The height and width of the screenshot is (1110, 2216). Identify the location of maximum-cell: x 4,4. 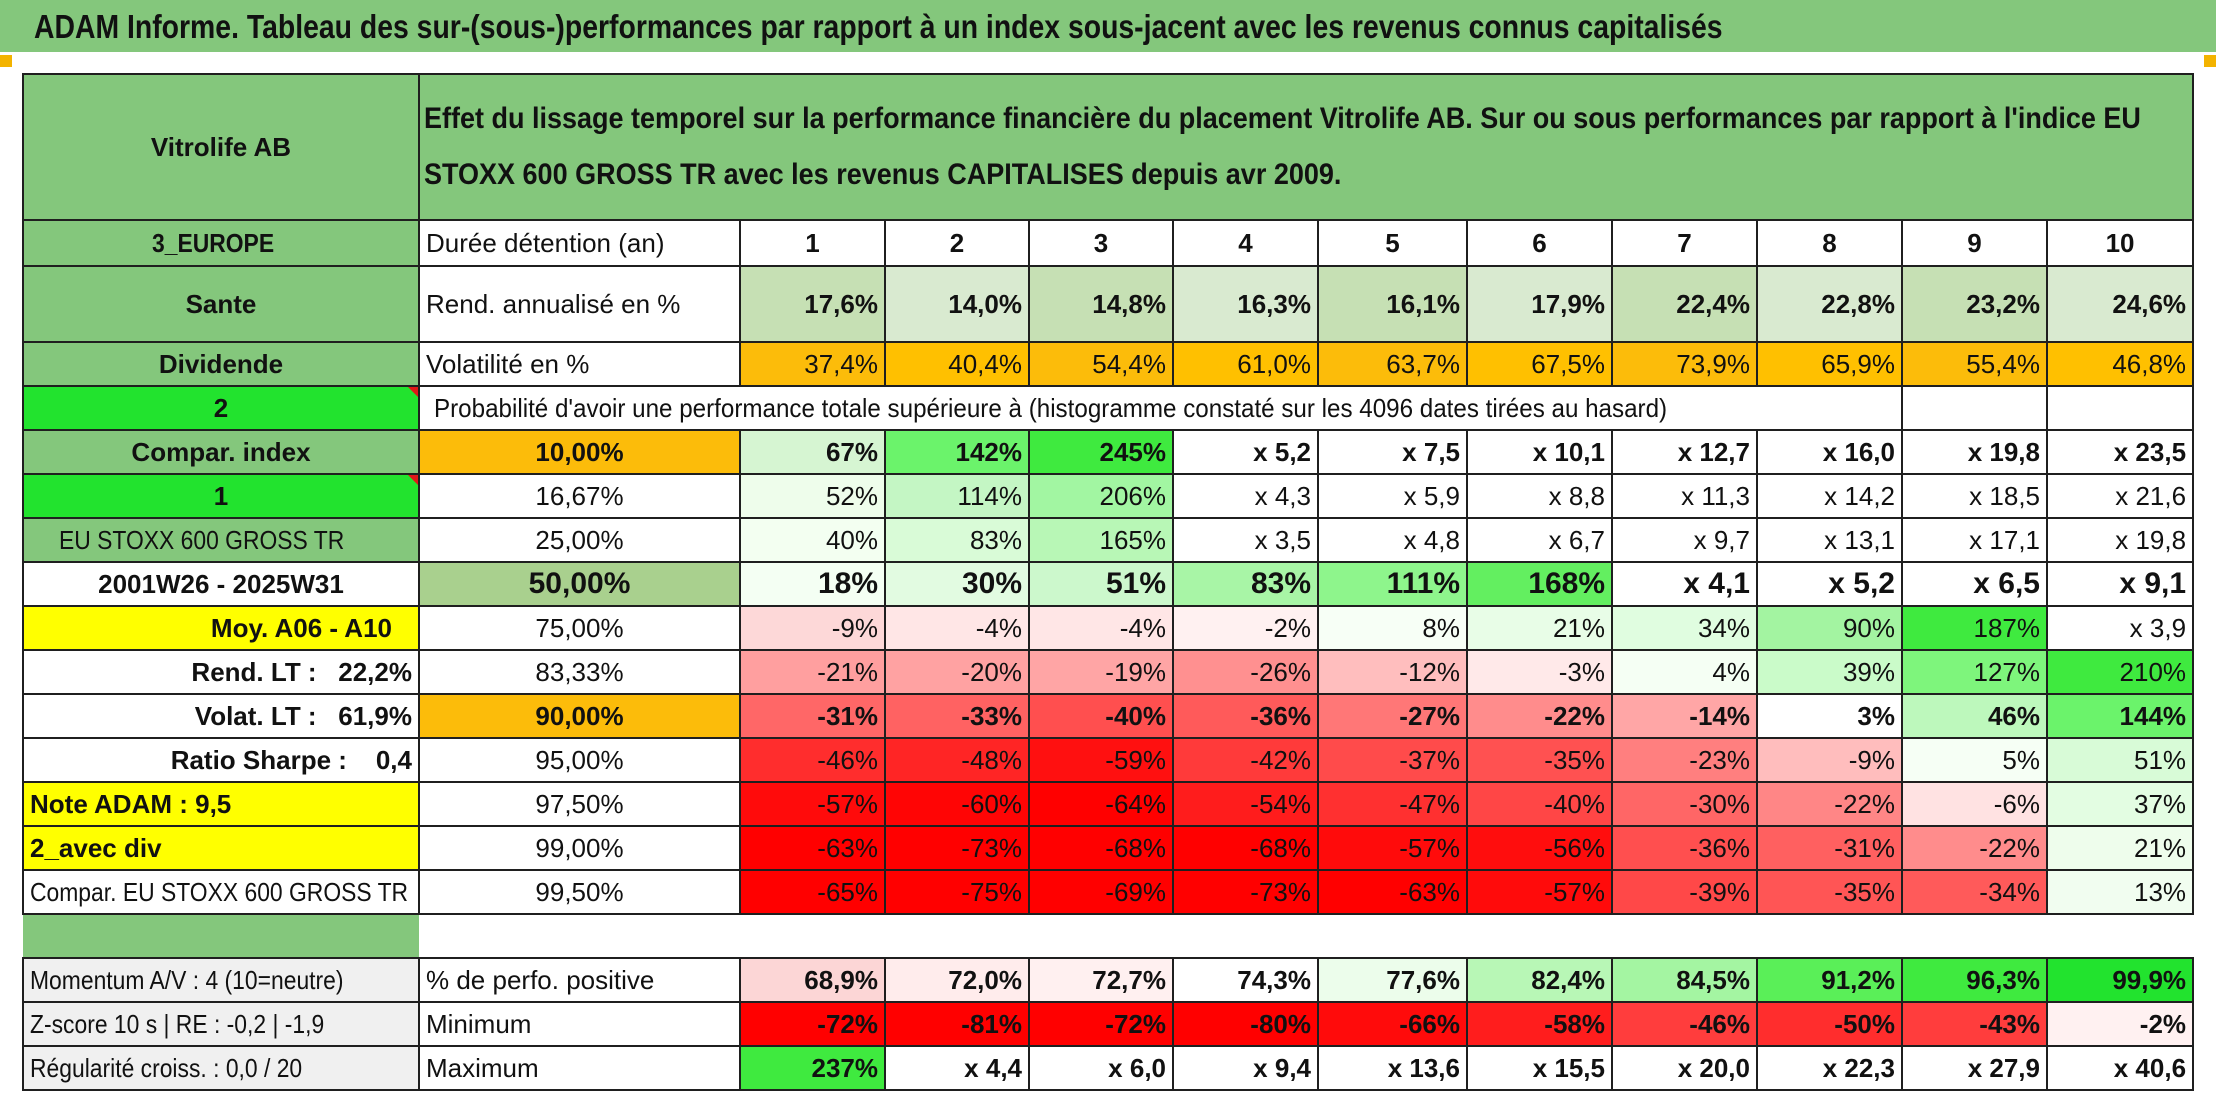
(957, 1068).